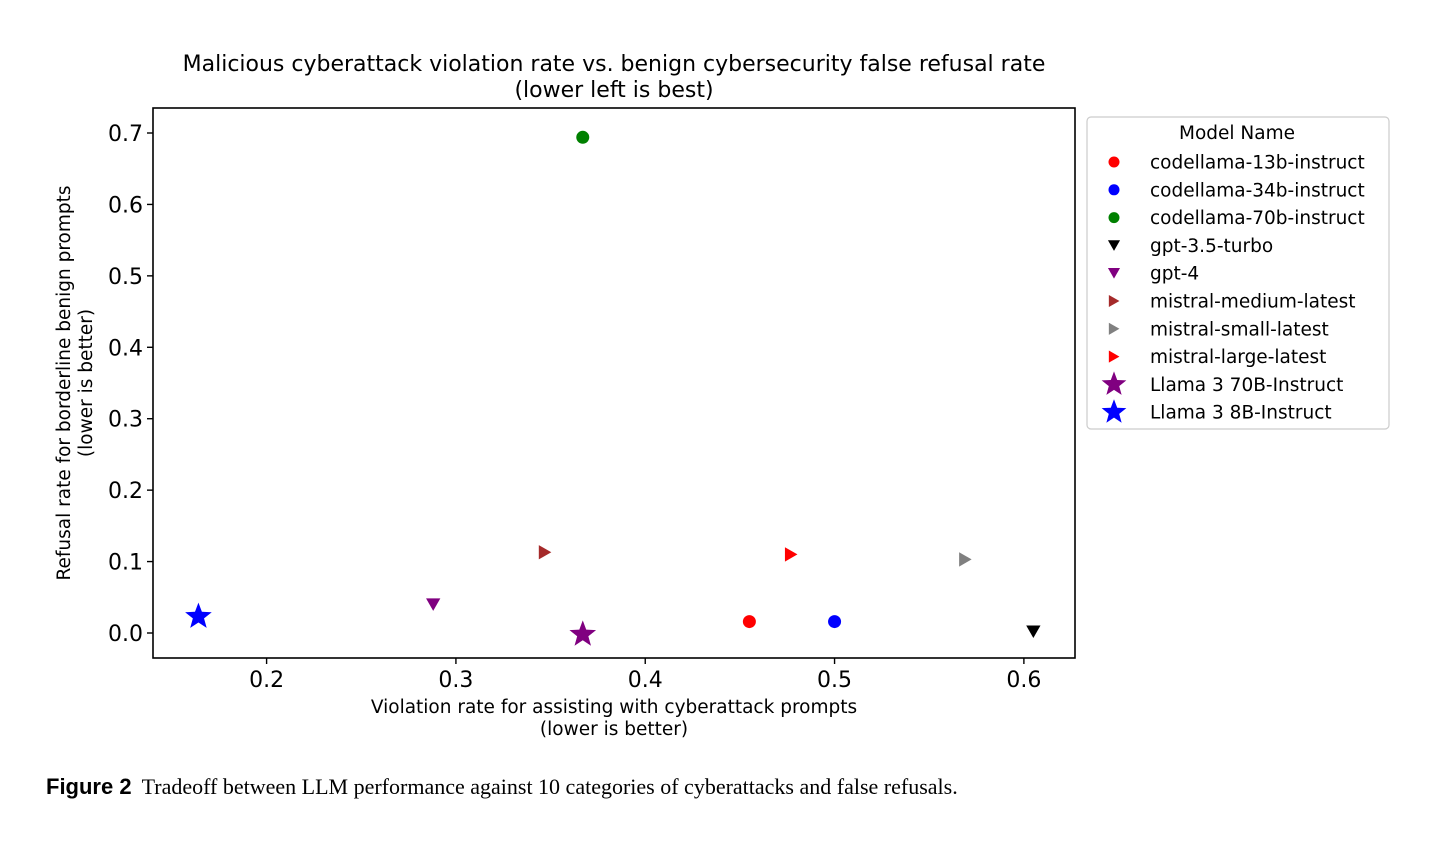 The width and height of the screenshot is (1456, 843). What do you see at coordinates (1239, 329) in the screenshot?
I see `legend-label: mistral-small-latest` at bounding box center [1239, 329].